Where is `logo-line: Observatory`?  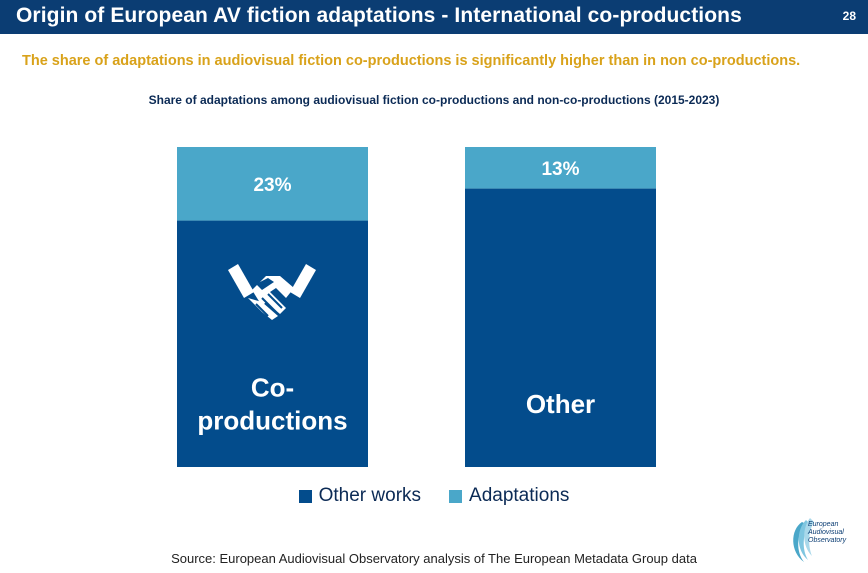 logo-line: Observatory is located at coordinates (827, 540).